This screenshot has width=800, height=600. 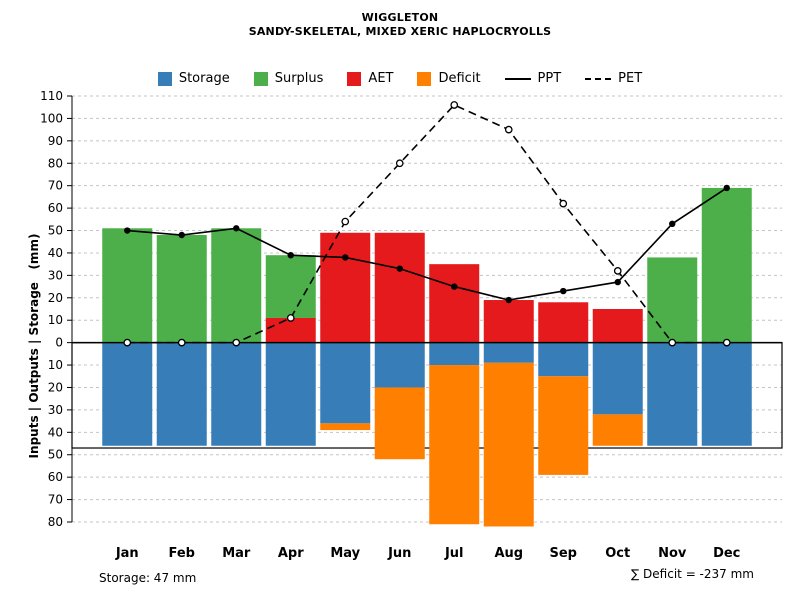 I want to click on legend-item-surplus: Surplus, so click(x=288, y=78).